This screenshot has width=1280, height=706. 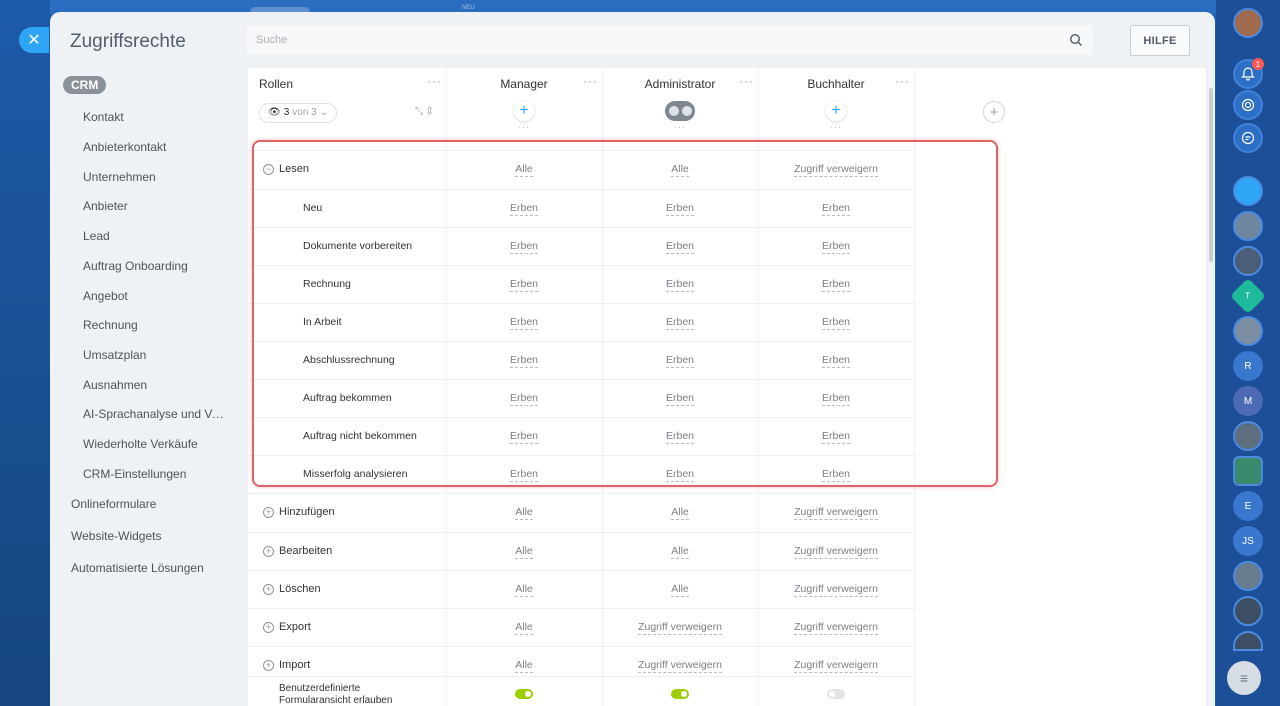 I want to click on add-role-button: +, so click(x=994, y=112).